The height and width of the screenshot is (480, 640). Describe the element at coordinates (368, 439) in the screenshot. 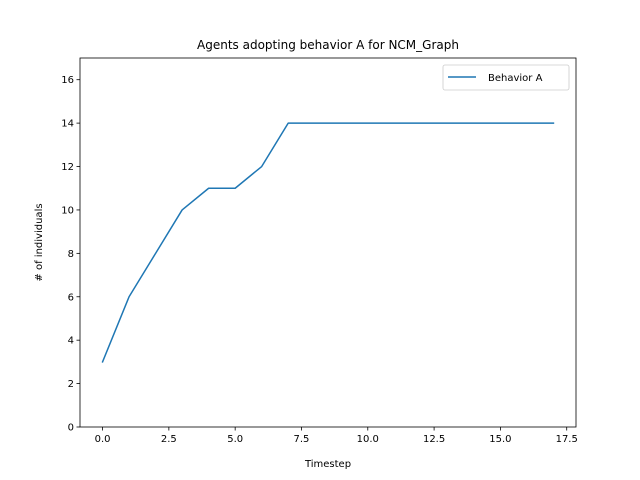

I see `x-tick-label: 10.0` at that location.